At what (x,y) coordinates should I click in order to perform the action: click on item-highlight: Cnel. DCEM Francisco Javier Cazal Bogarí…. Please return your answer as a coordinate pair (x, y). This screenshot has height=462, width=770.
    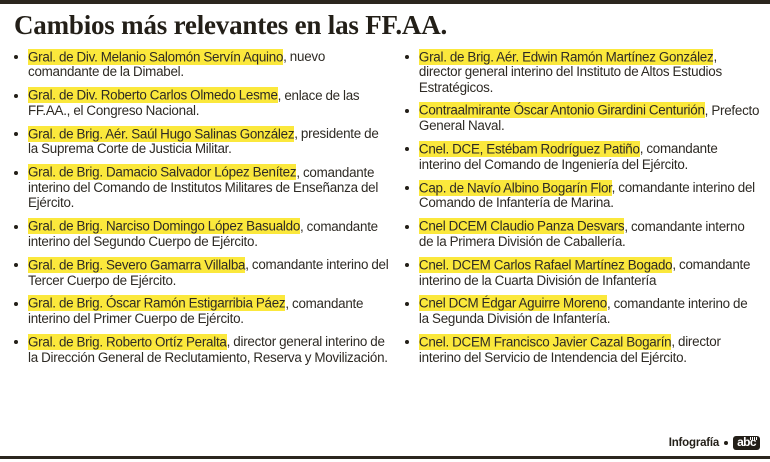
    Looking at the image, I should click on (545, 341).